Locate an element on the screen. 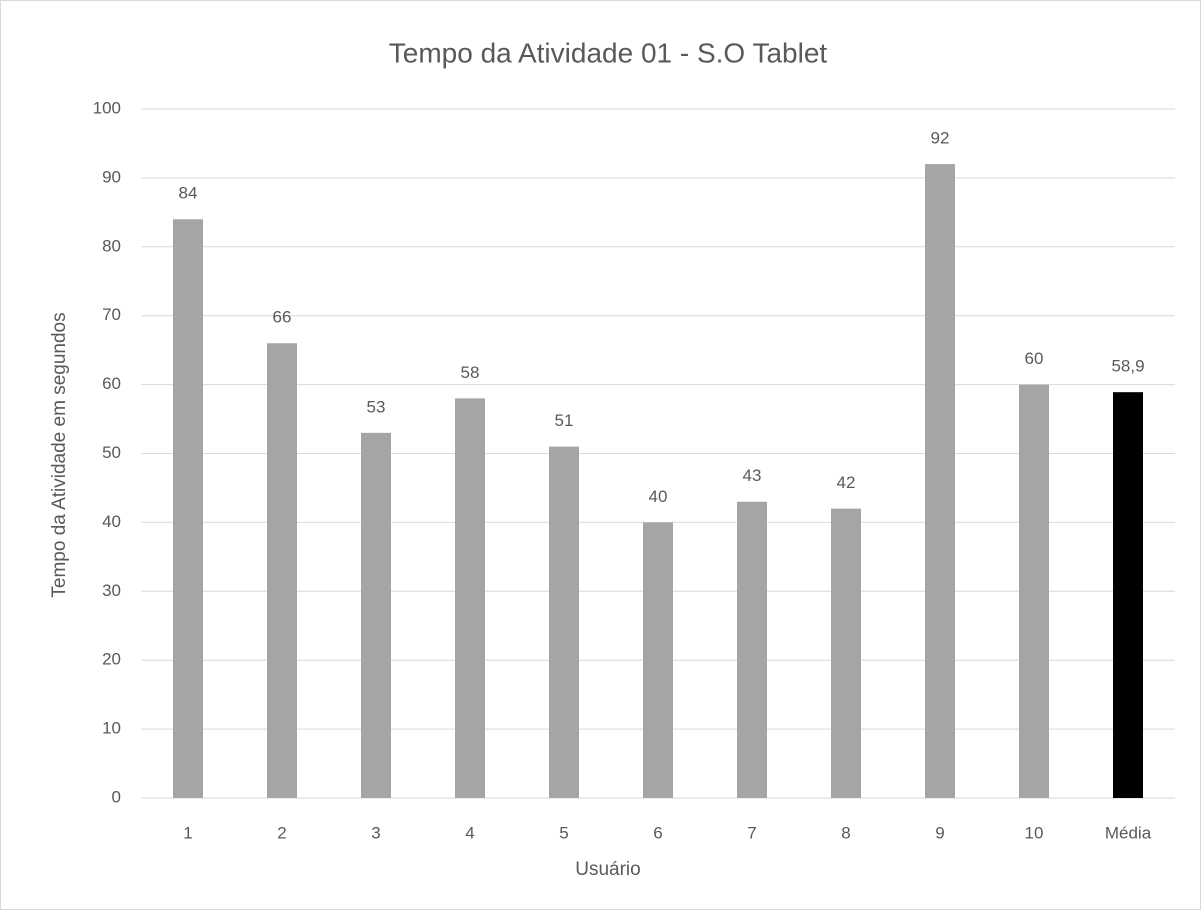 This screenshot has width=1202, height=911. chart-title: Tempo da Atividade 01 - S.O Tablet is located at coordinates (608, 52).